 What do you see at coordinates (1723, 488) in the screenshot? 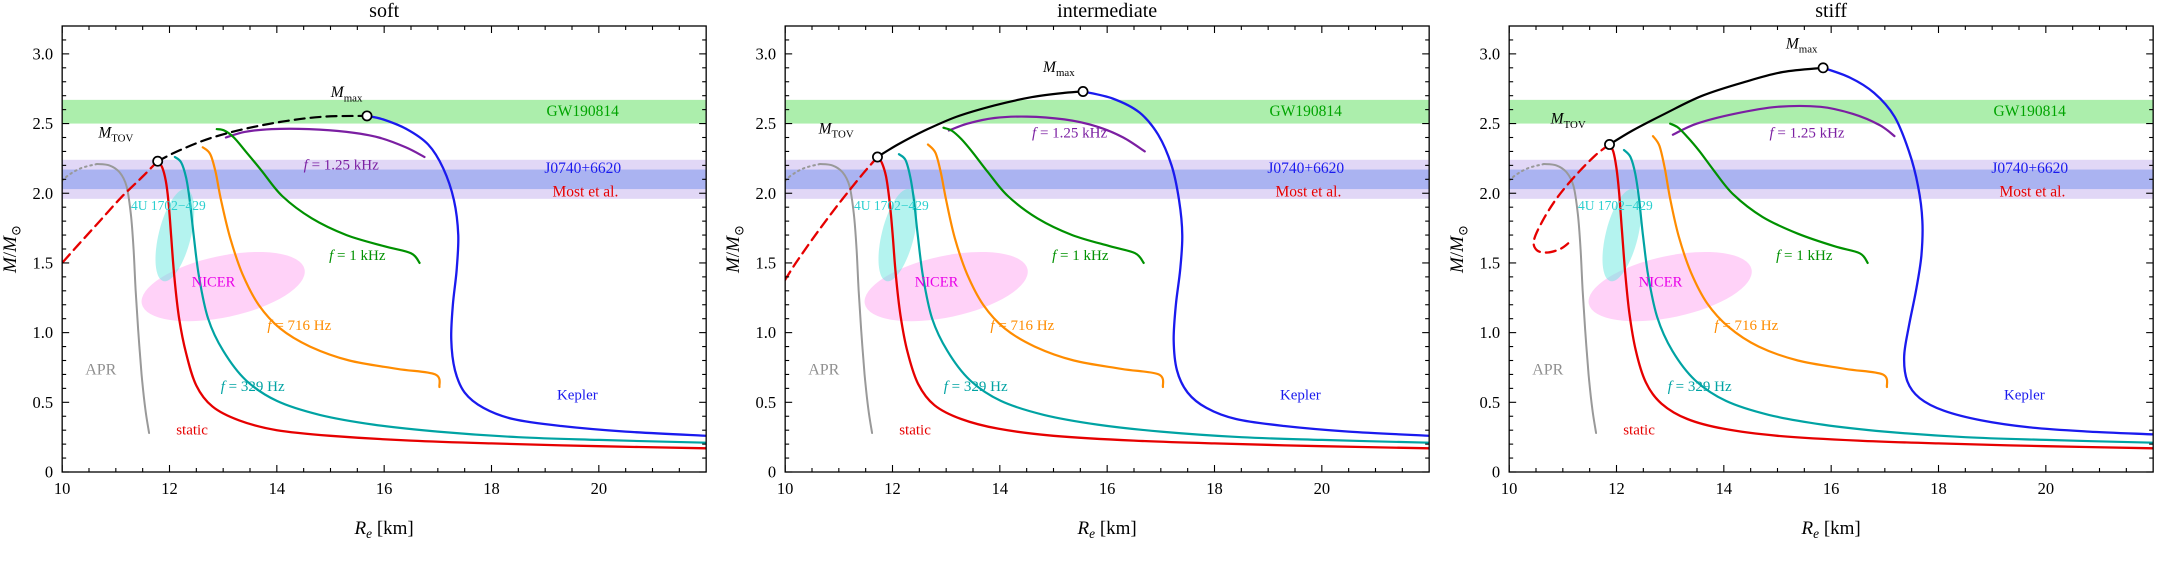
I see `svg-text: 14` at bounding box center [1723, 488].